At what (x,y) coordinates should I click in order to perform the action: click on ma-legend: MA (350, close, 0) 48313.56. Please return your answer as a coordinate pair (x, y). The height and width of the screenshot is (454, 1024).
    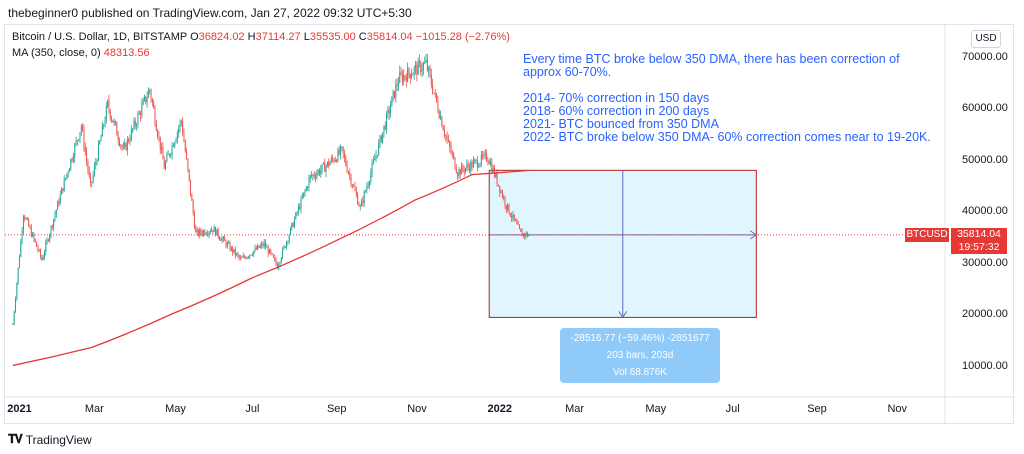
    Looking at the image, I should click on (81, 53).